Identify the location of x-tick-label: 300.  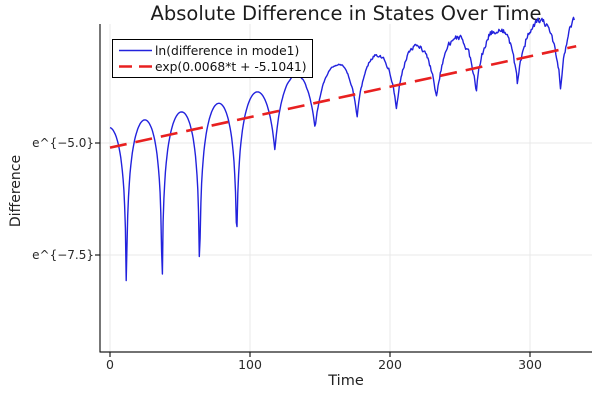
(530, 364).